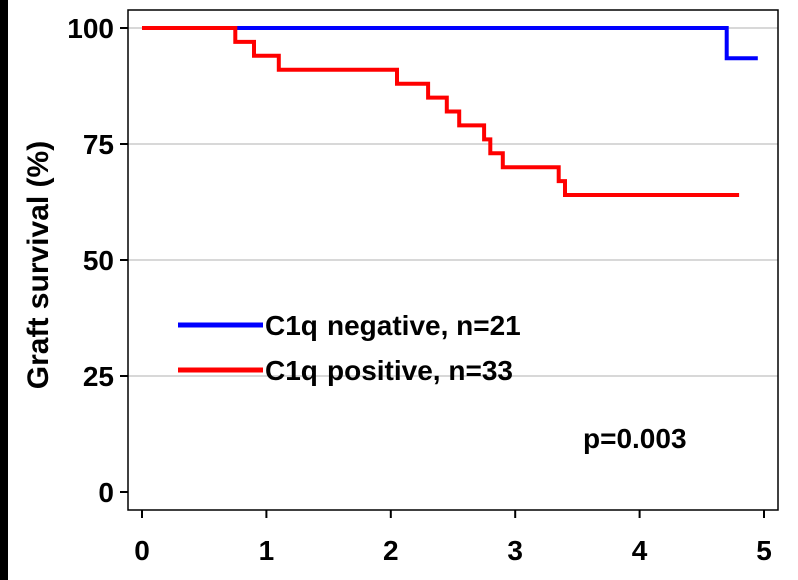 The width and height of the screenshot is (798, 580). Describe the element at coordinates (291, 325) in the screenshot. I see `legend-label-negative-left: C1q` at that location.